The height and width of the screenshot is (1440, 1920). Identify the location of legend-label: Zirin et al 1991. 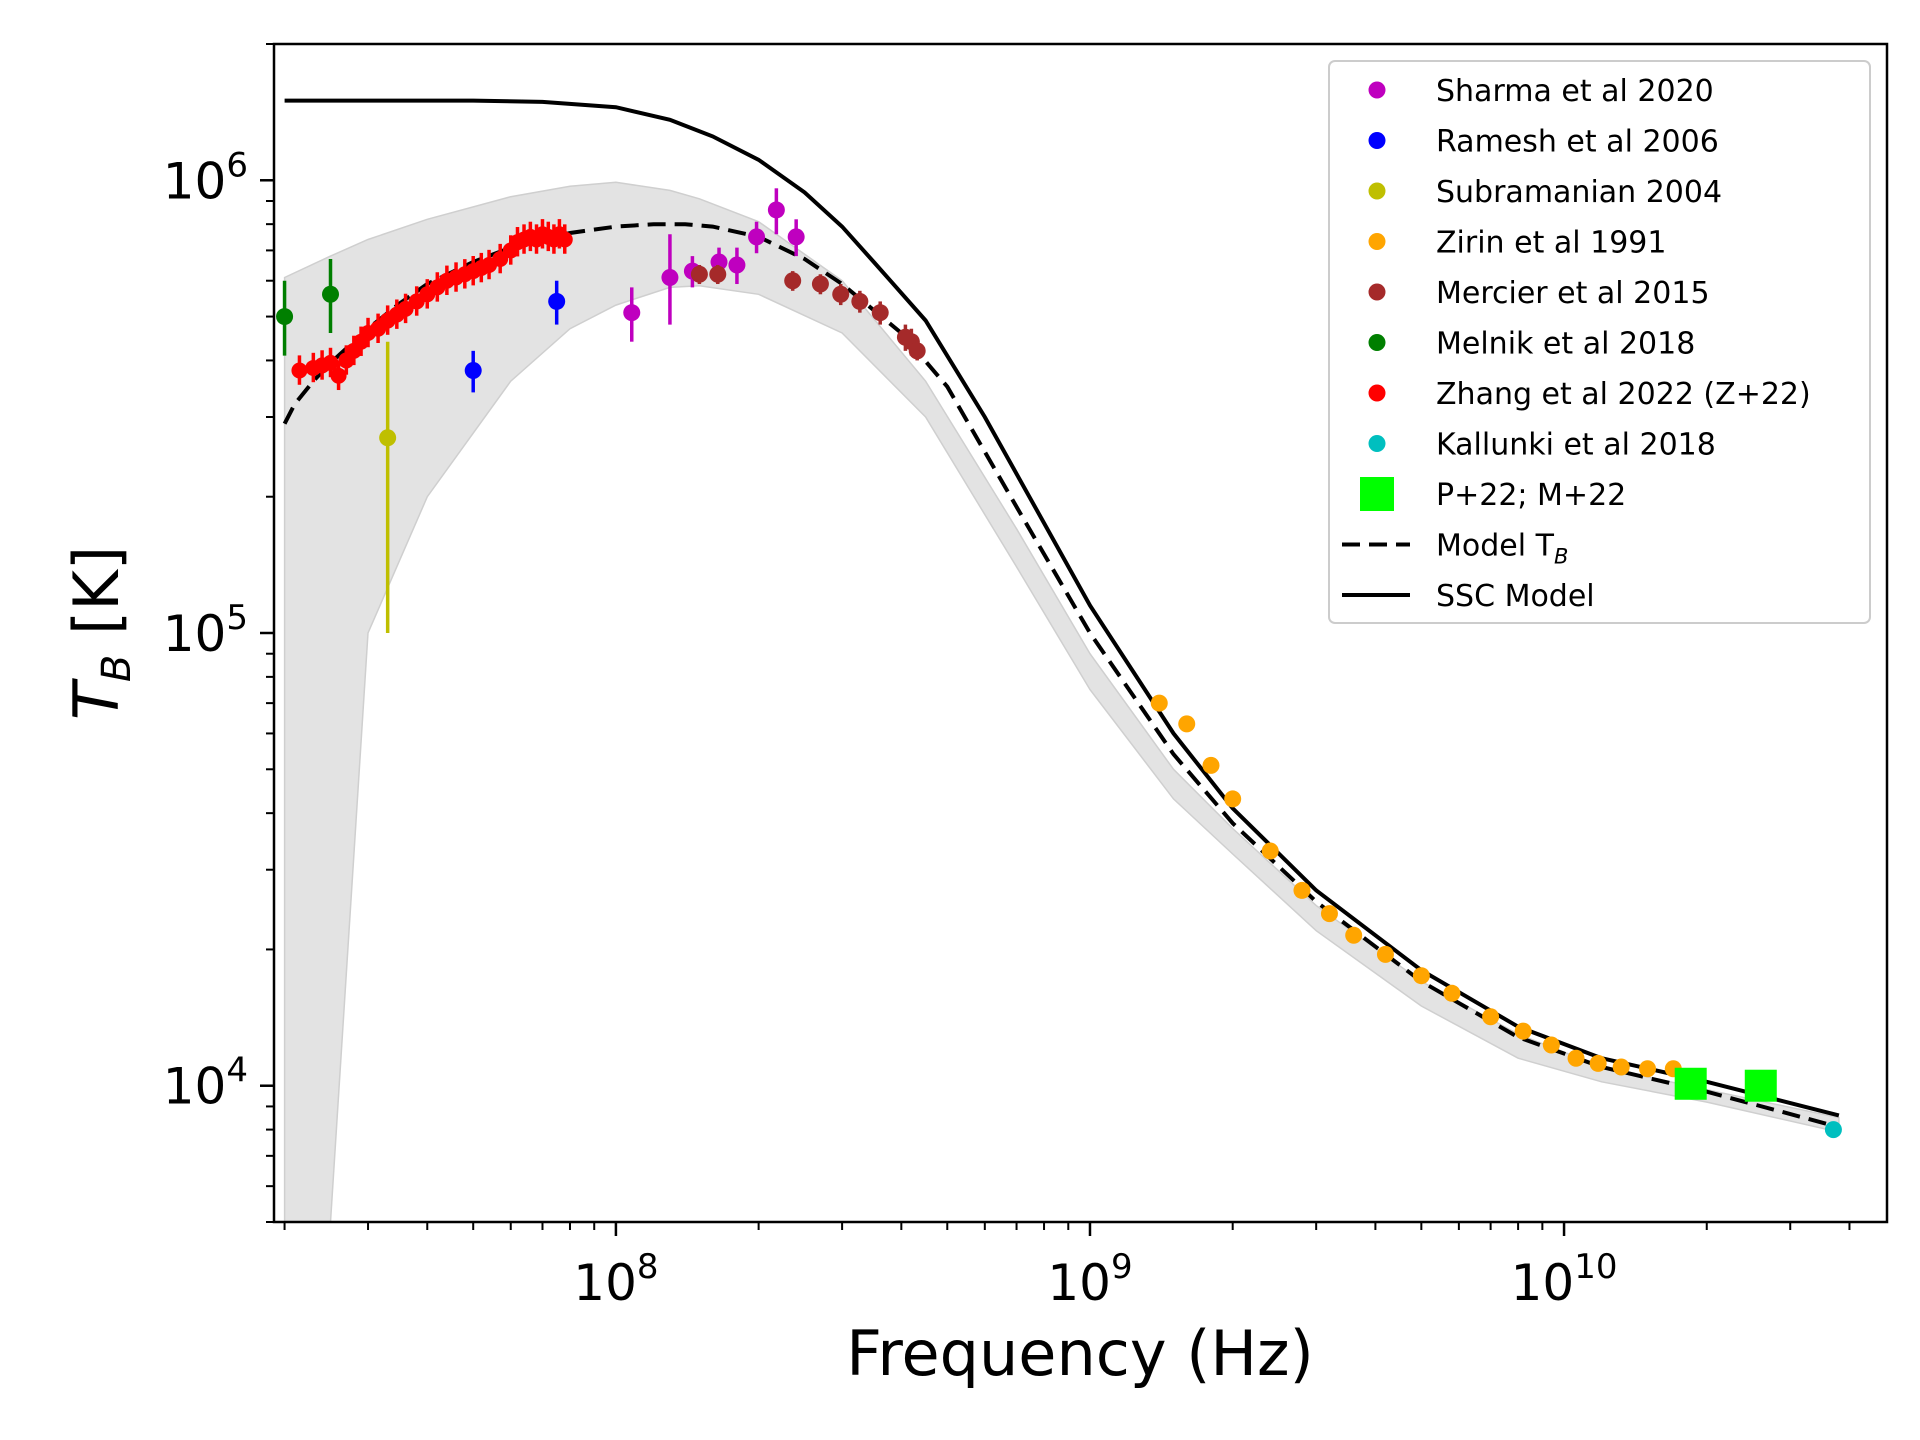
(1551, 243).